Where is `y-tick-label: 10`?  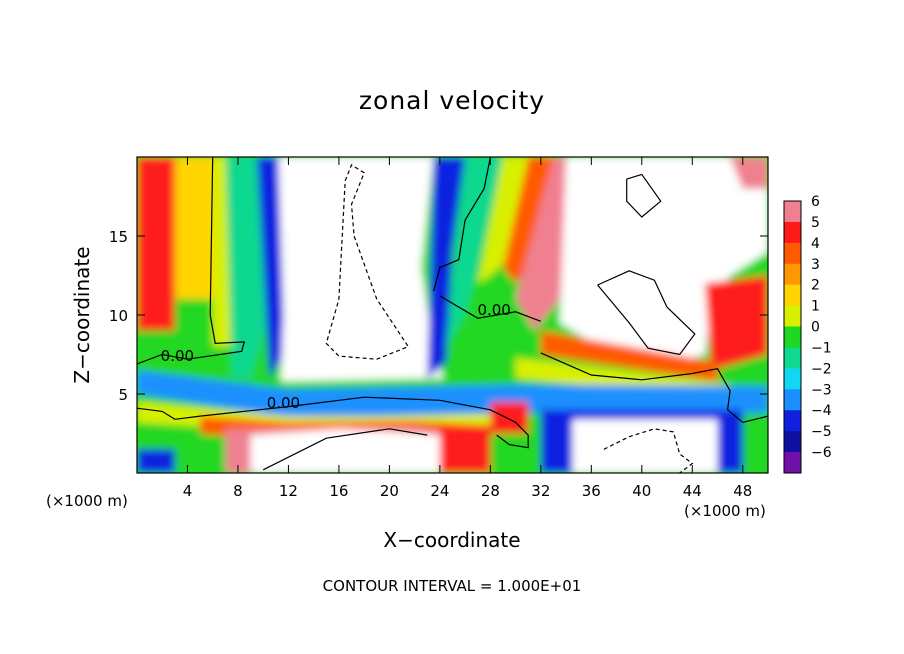
y-tick-label: 10 is located at coordinates (118, 316).